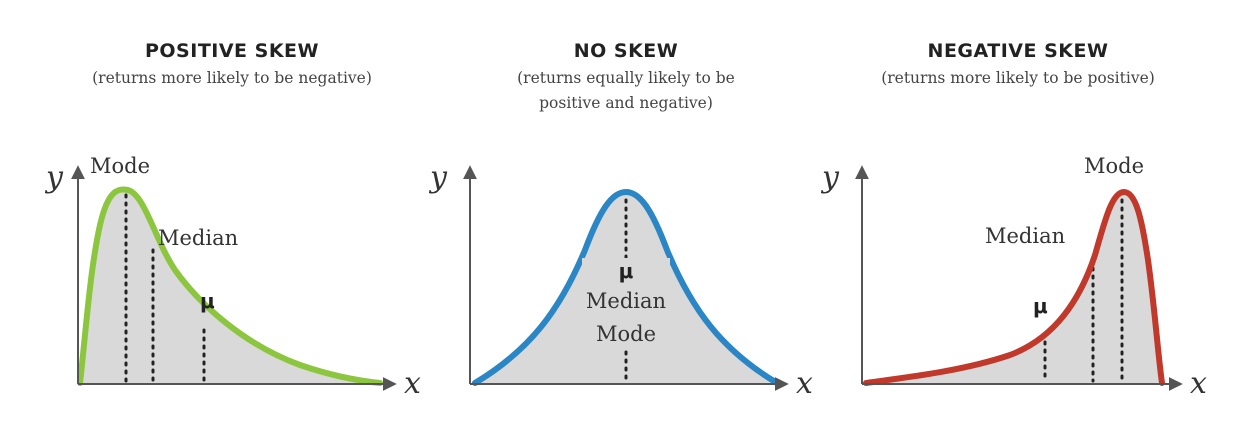  What do you see at coordinates (232, 78) in the screenshot?
I see `panel-subtitle-line-1: (returns more likely to be negative)` at bounding box center [232, 78].